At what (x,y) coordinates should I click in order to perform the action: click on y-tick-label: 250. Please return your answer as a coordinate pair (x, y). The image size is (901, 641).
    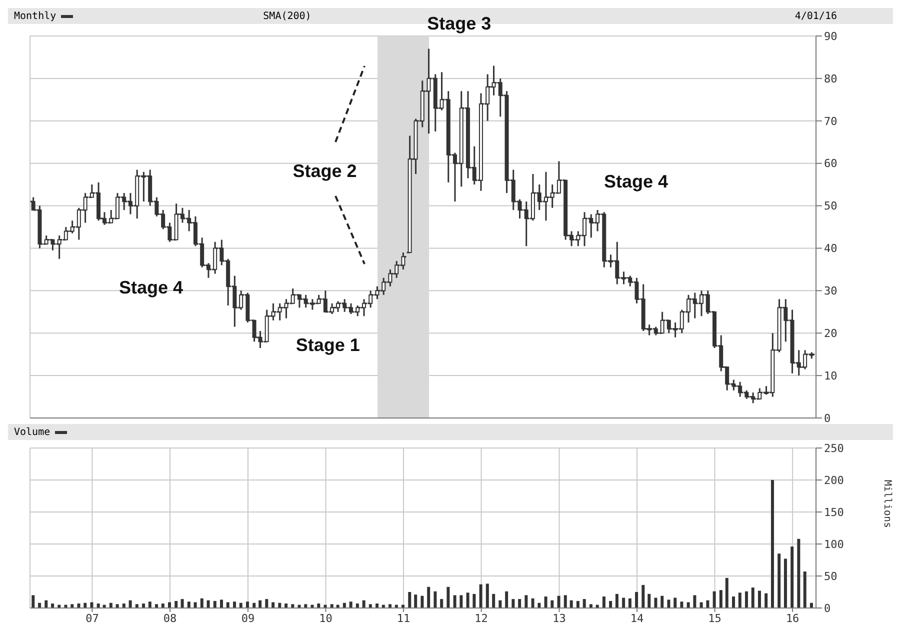
    Looking at the image, I should click on (834, 448).